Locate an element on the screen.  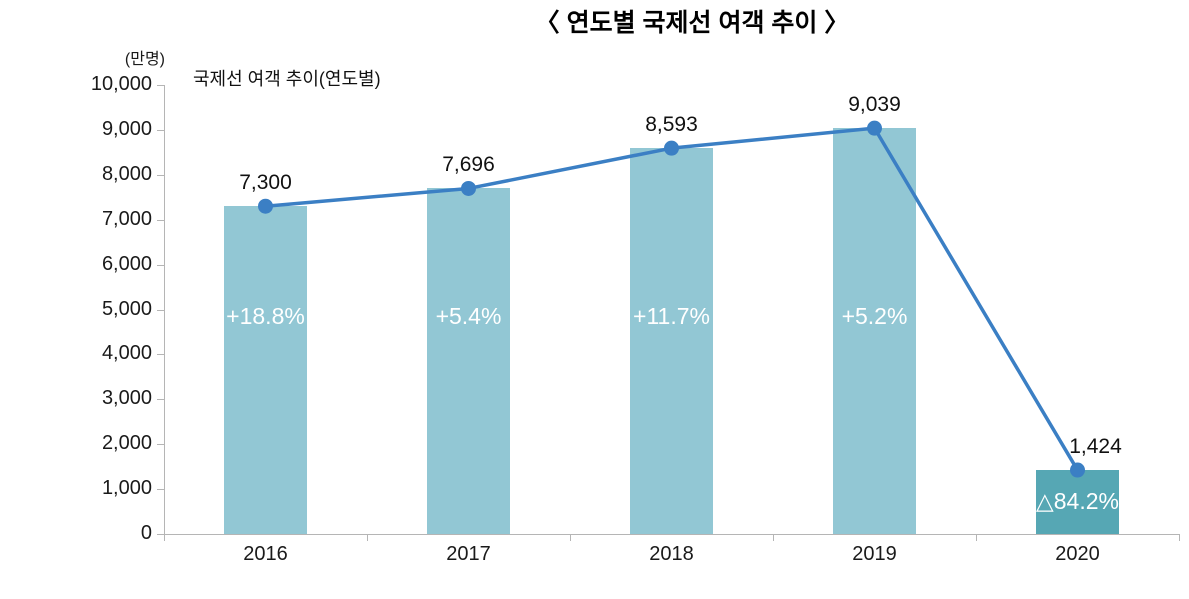
y-tick-label: 7,000 is located at coordinates (126, 218).